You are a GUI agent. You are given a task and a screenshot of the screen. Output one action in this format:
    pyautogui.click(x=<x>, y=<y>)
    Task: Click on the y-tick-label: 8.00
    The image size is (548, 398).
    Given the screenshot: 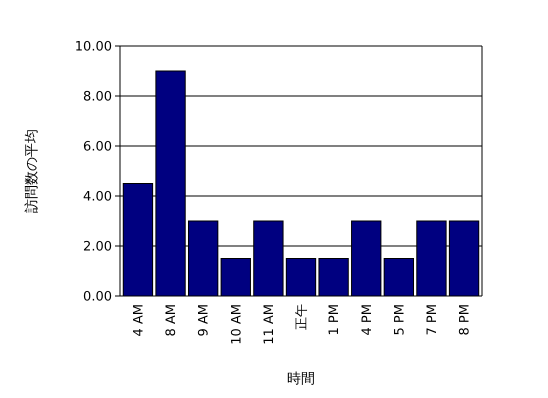 What is the action you would take?
    pyautogui.click(x=97, y=97)
    